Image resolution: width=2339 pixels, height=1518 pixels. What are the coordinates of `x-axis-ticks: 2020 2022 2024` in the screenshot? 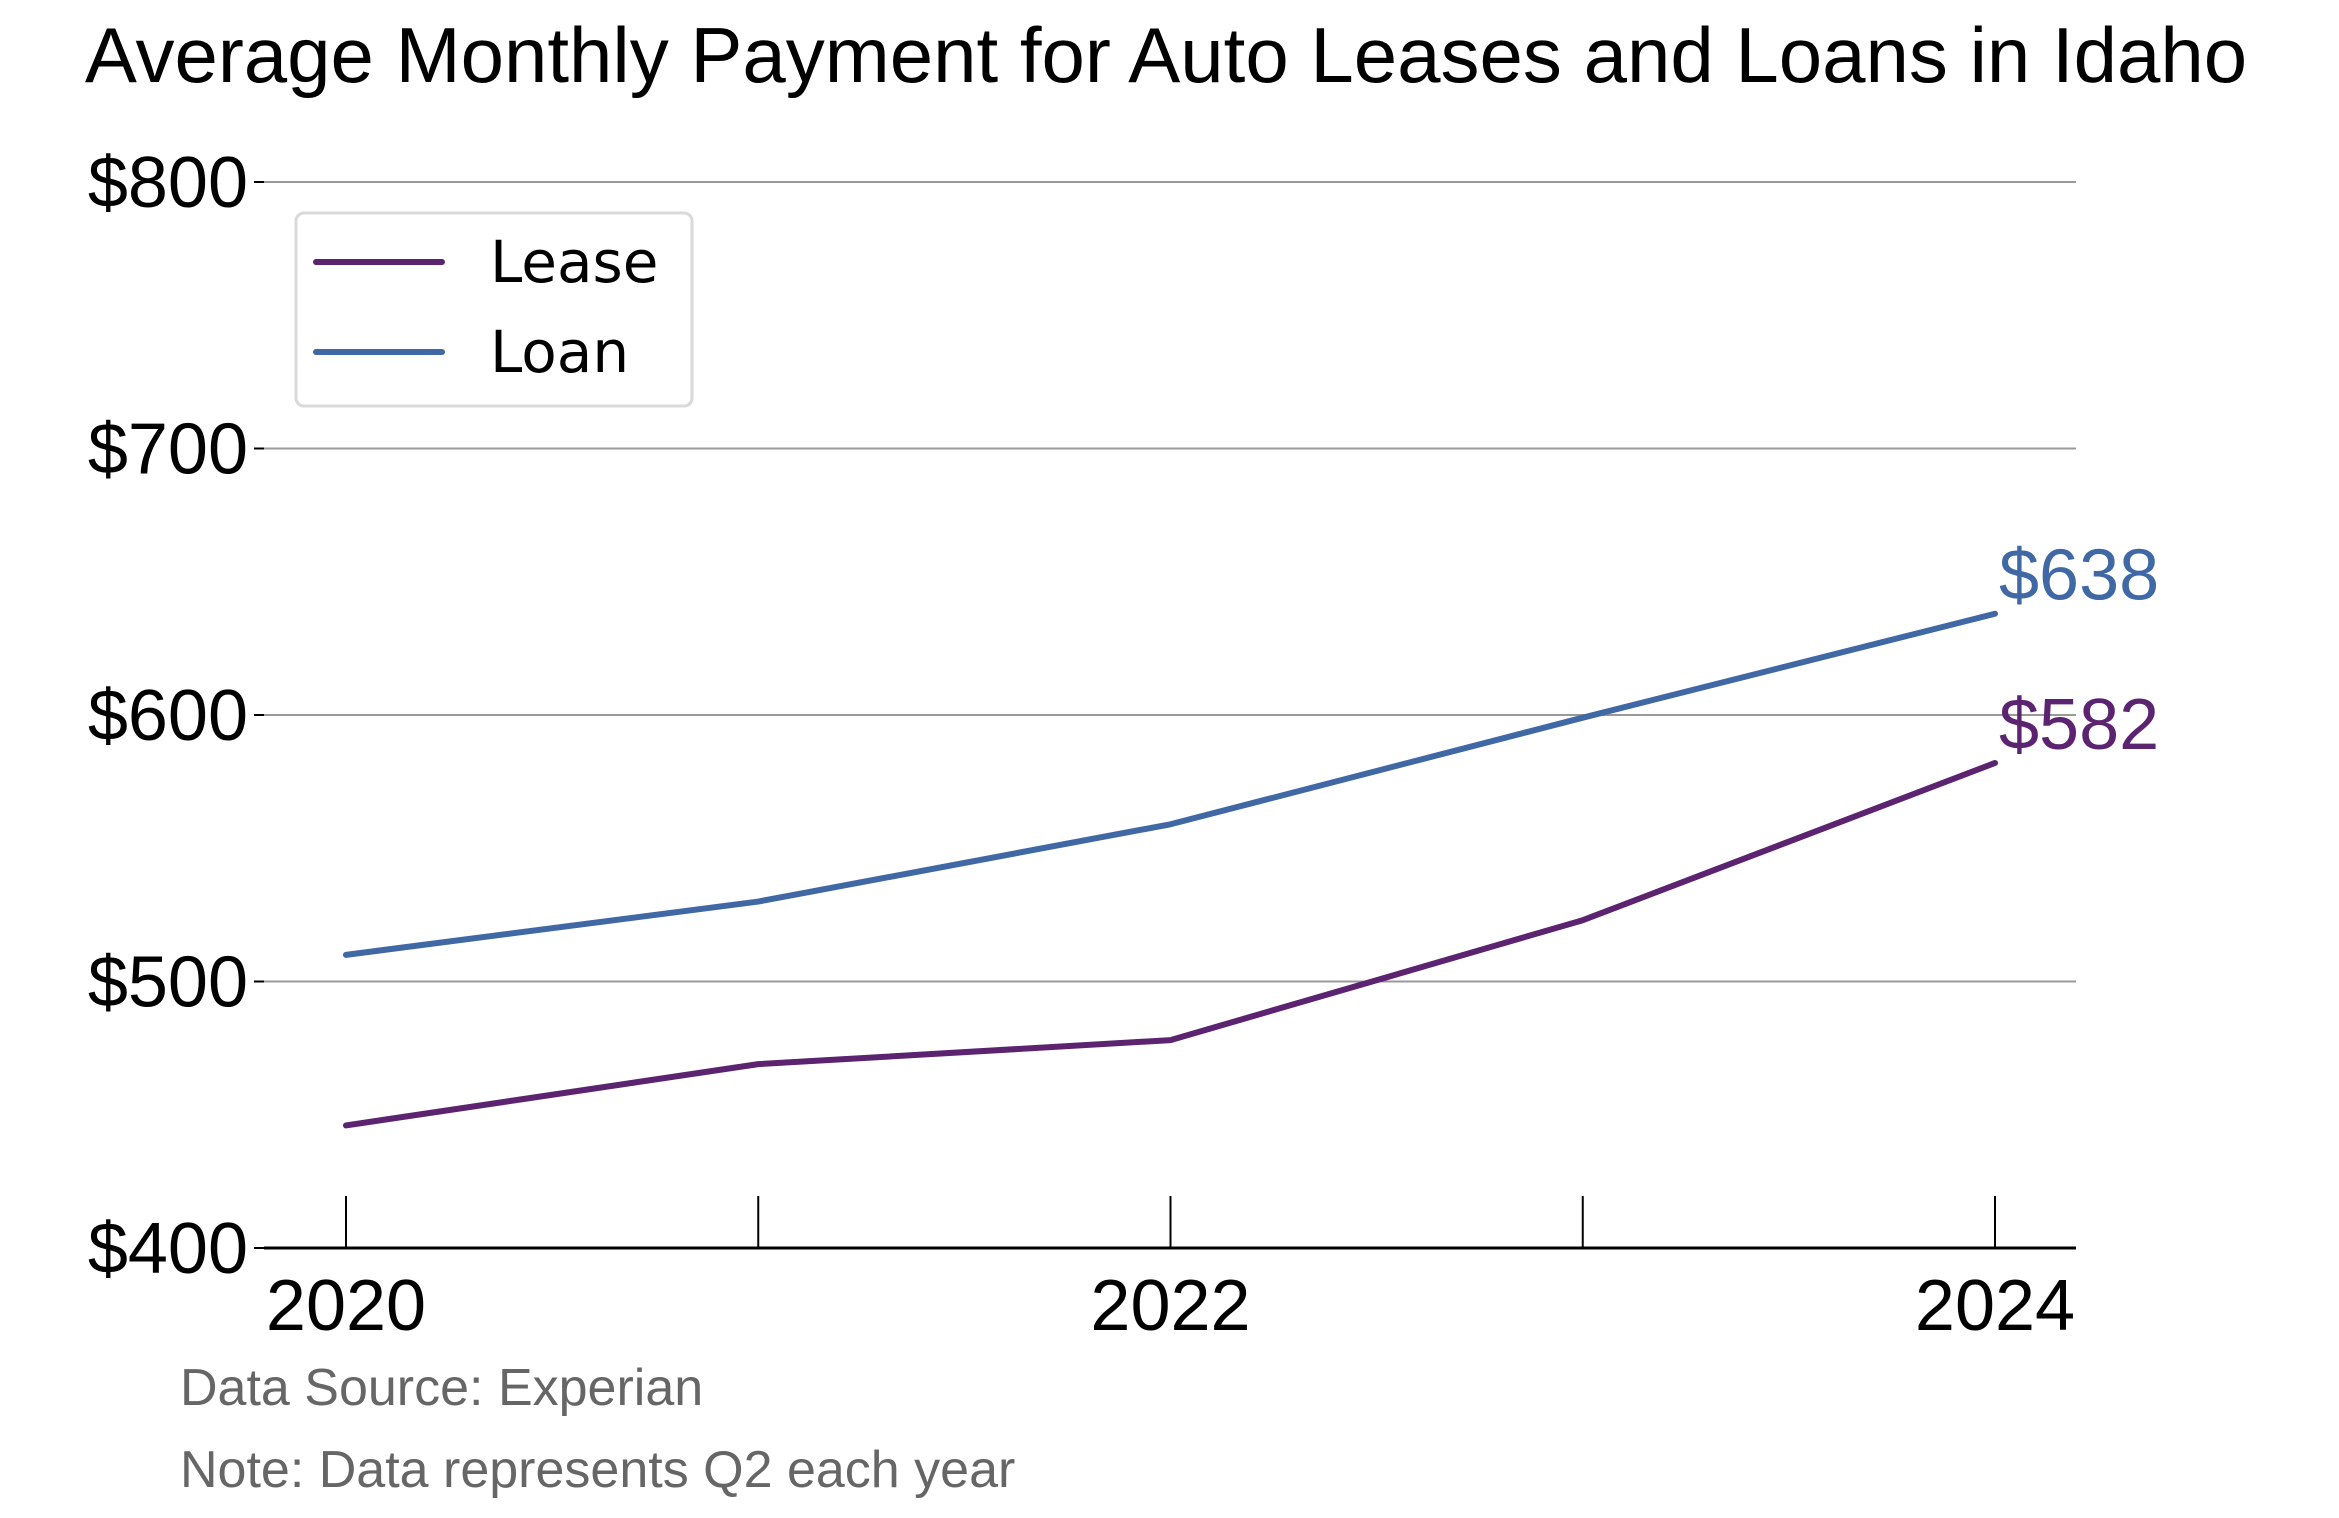 It's located at (1170, 1271).